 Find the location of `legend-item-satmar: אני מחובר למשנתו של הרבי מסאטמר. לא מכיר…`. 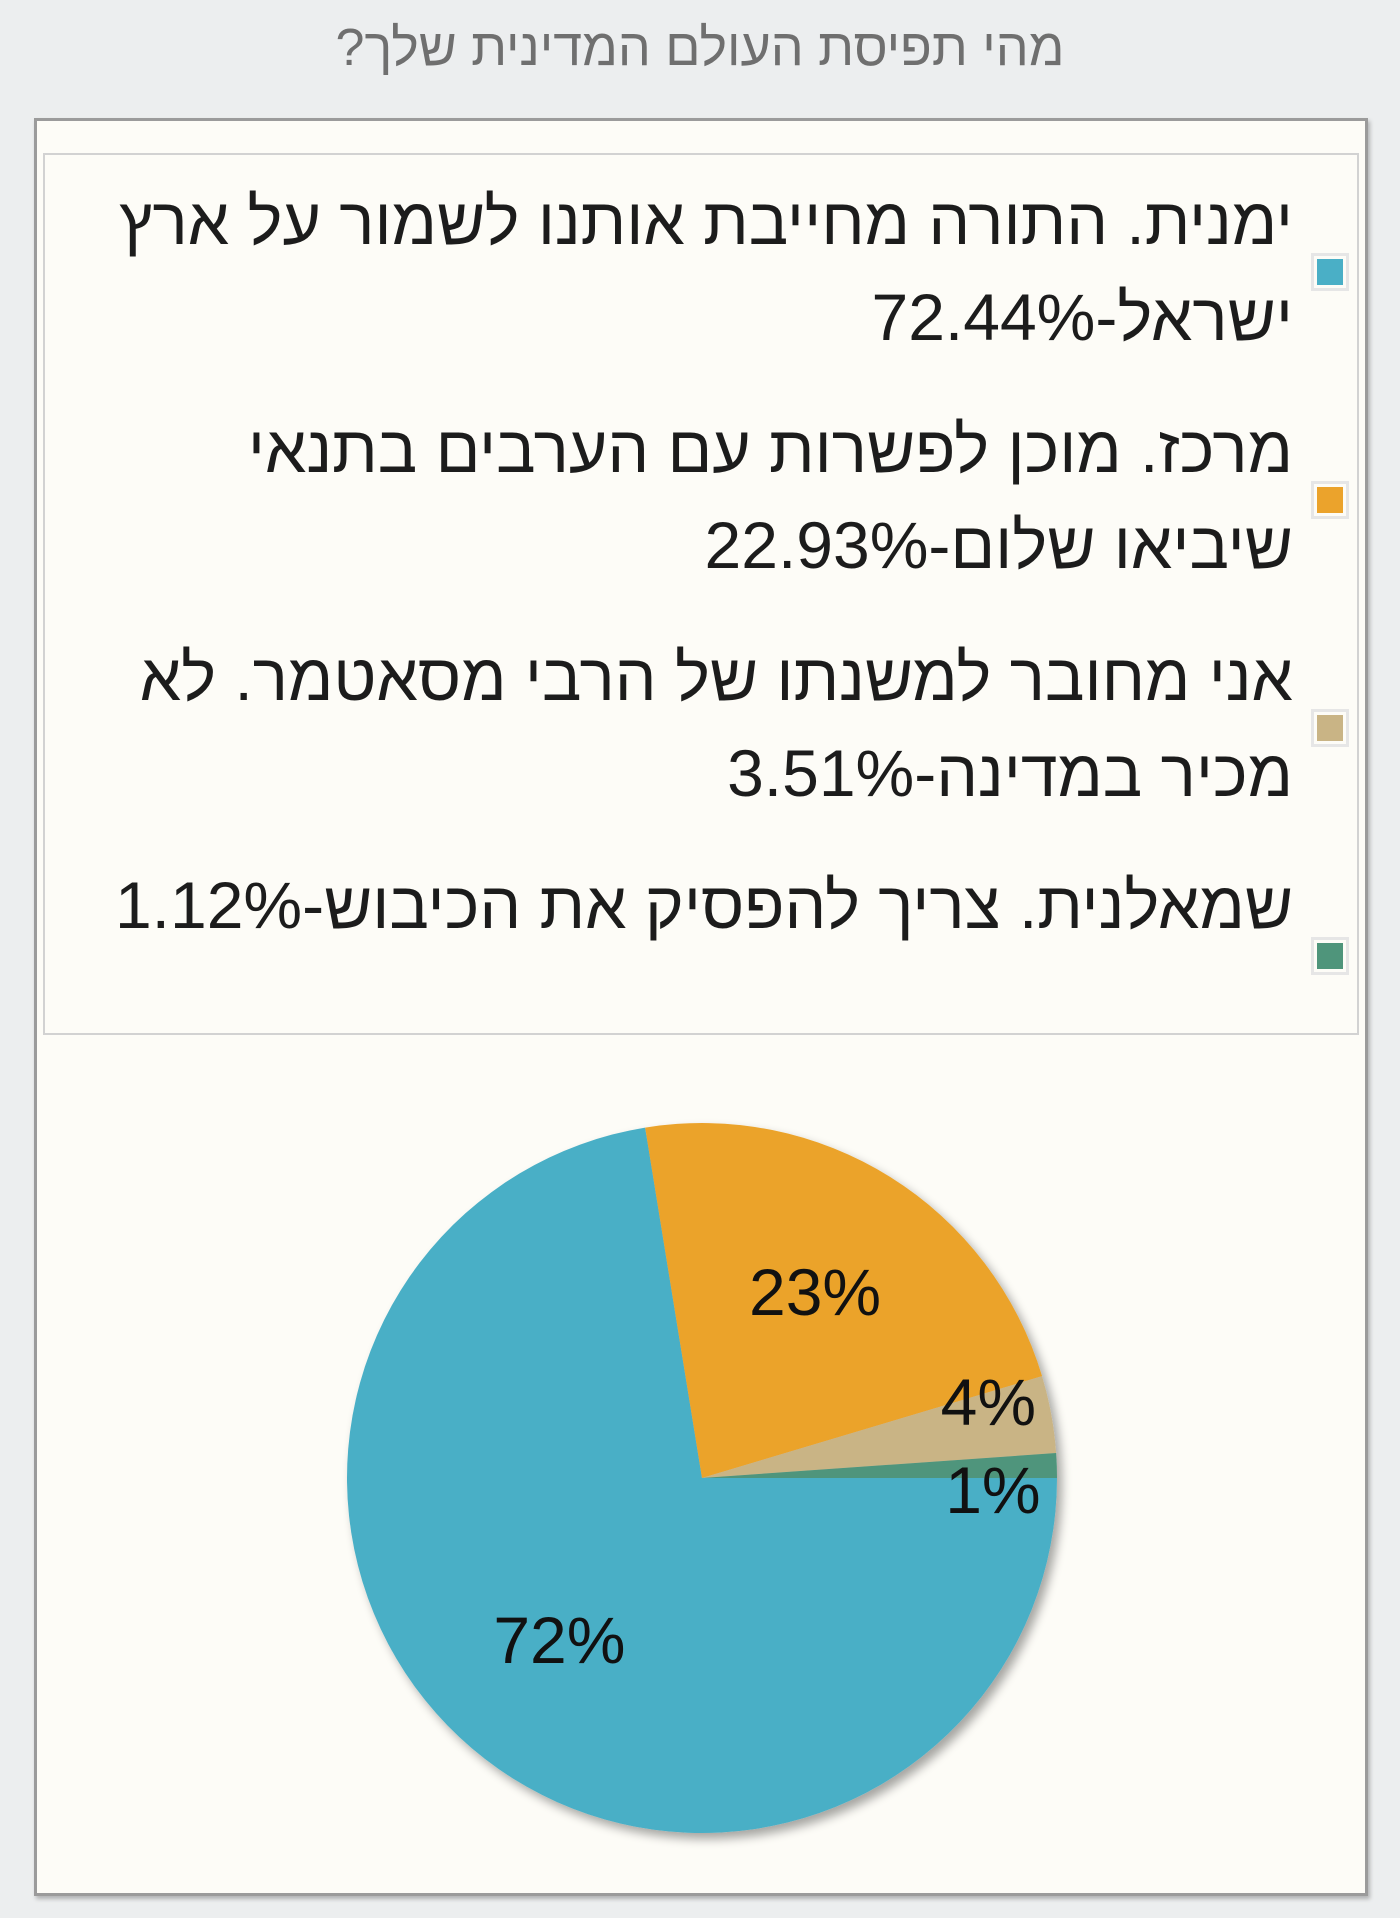

legend-item-satmar: אני מחובר למשנתו של הרבי מסאטמר. לא מכיר… is located at coordinates (703, 724).